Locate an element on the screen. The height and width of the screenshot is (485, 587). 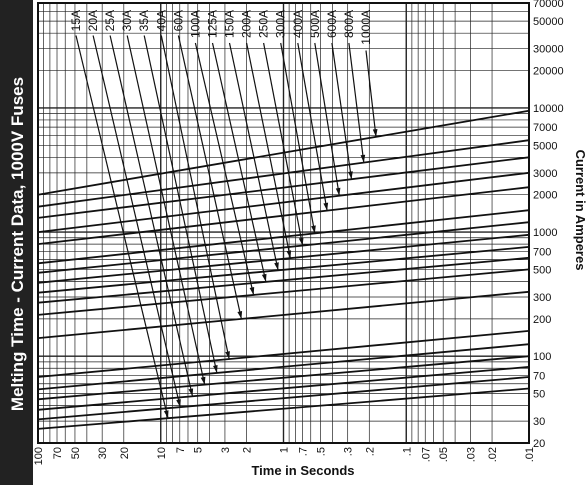
x-tick-label: 20 is located at coordinates (125, 453).